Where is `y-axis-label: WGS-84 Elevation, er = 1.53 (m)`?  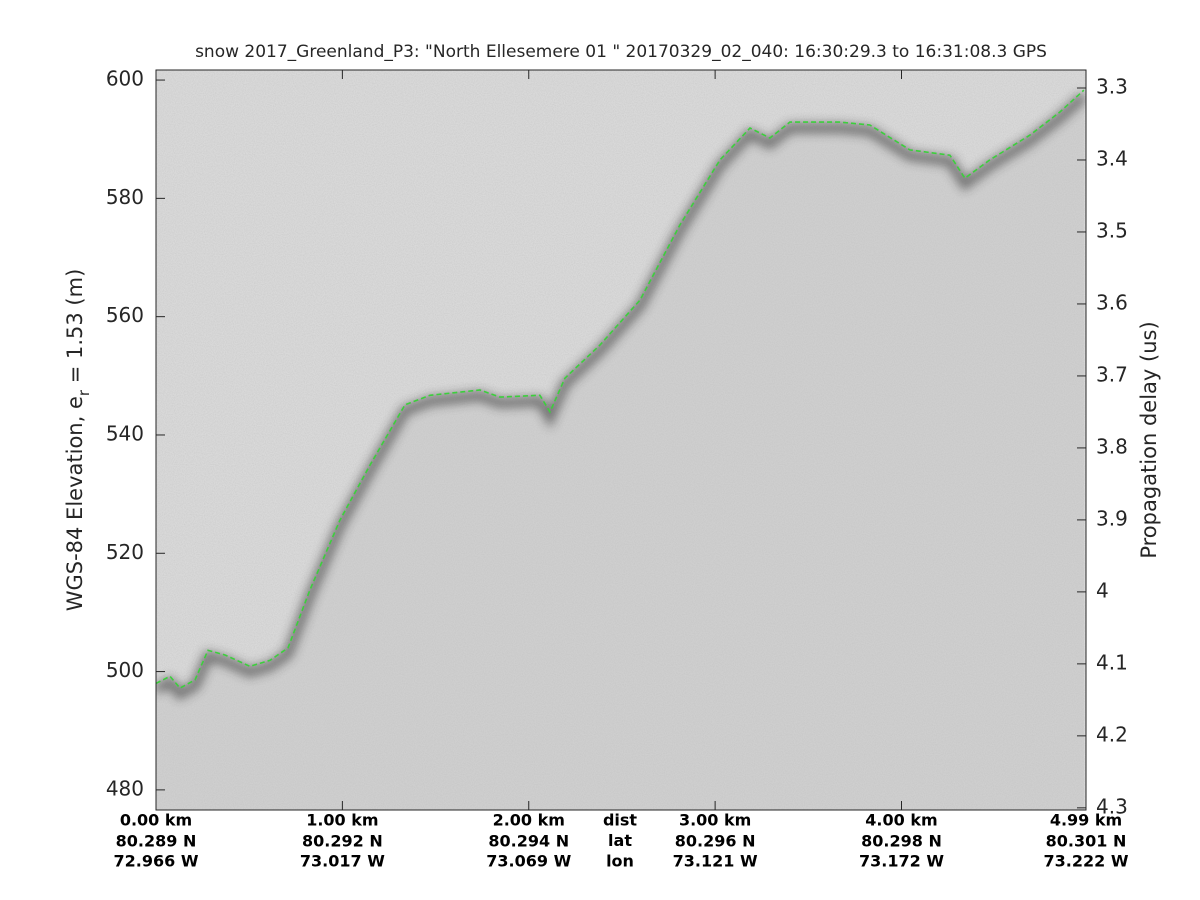
y-axis-label: WGS-84 Elevation, er = 1.53 (m) is located at coordinates (78, 440).